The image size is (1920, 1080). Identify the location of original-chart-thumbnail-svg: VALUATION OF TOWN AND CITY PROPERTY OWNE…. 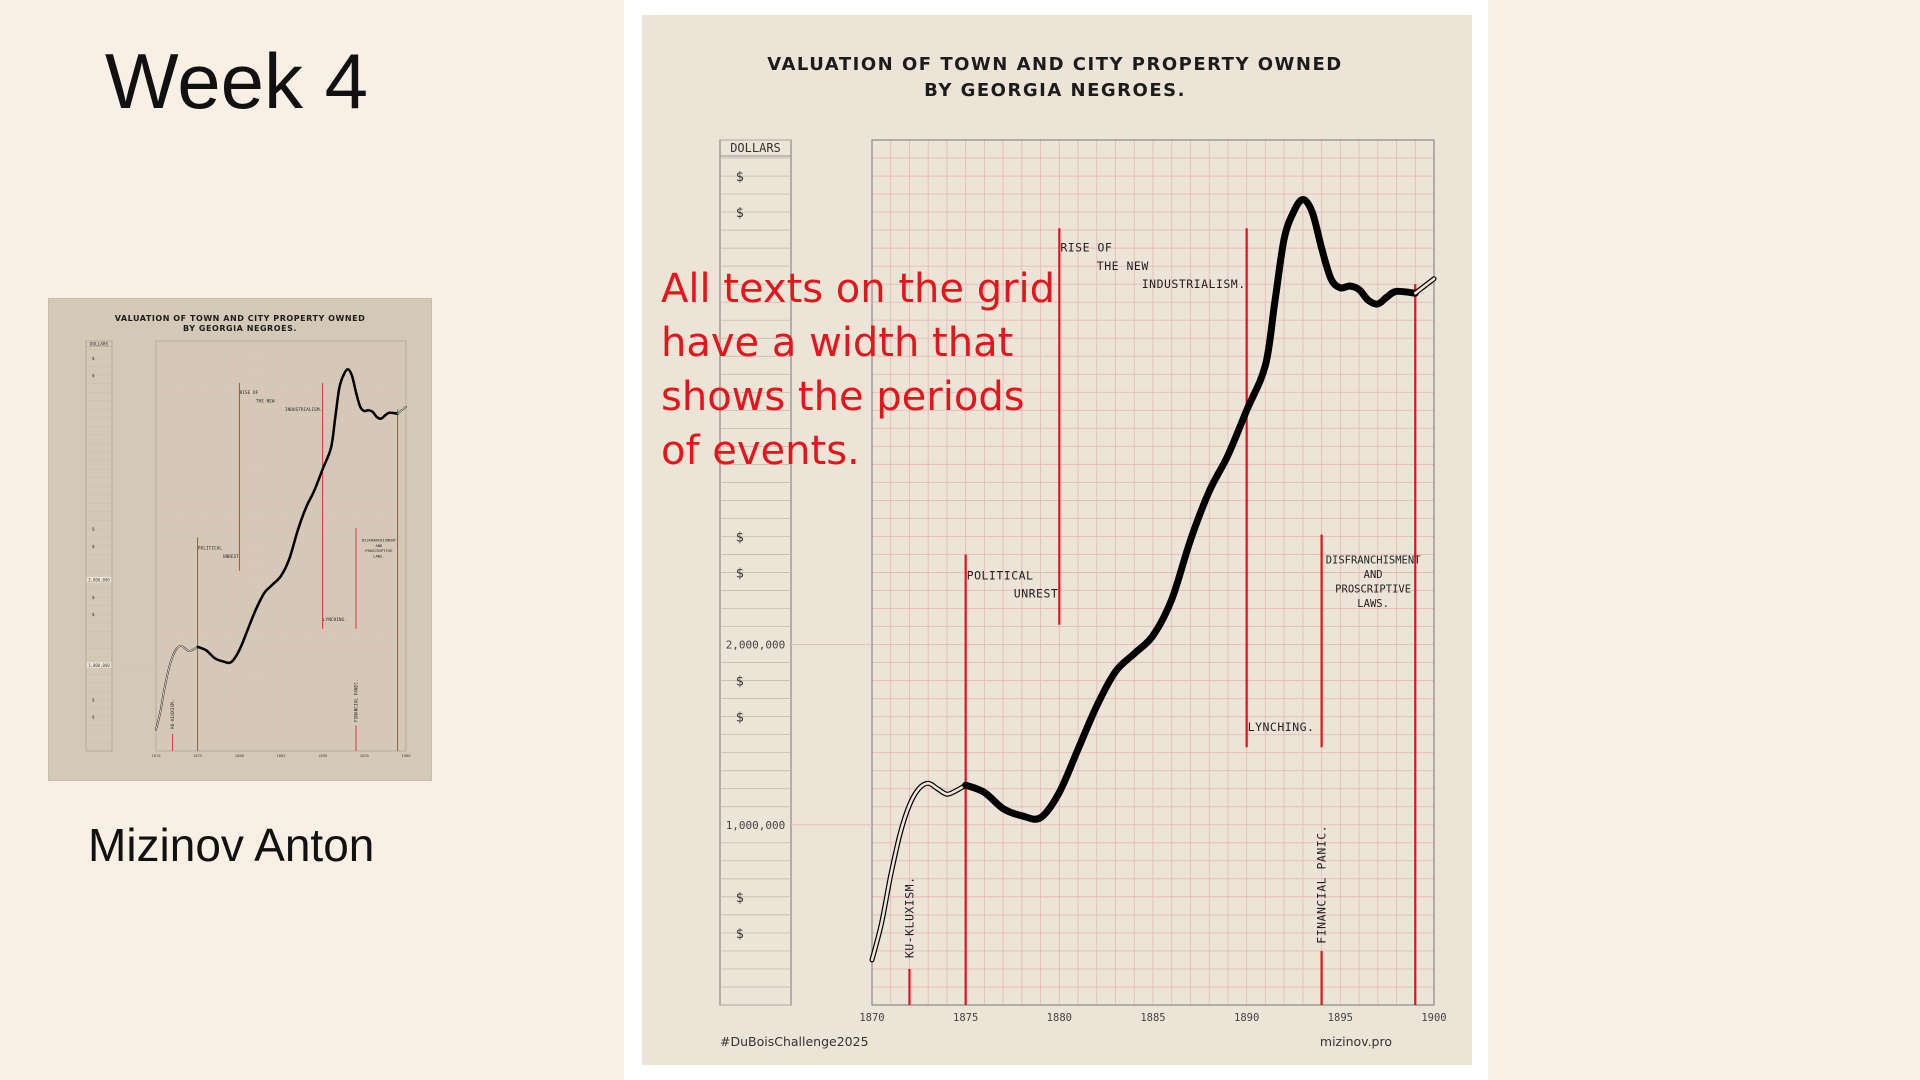
(248, 536).